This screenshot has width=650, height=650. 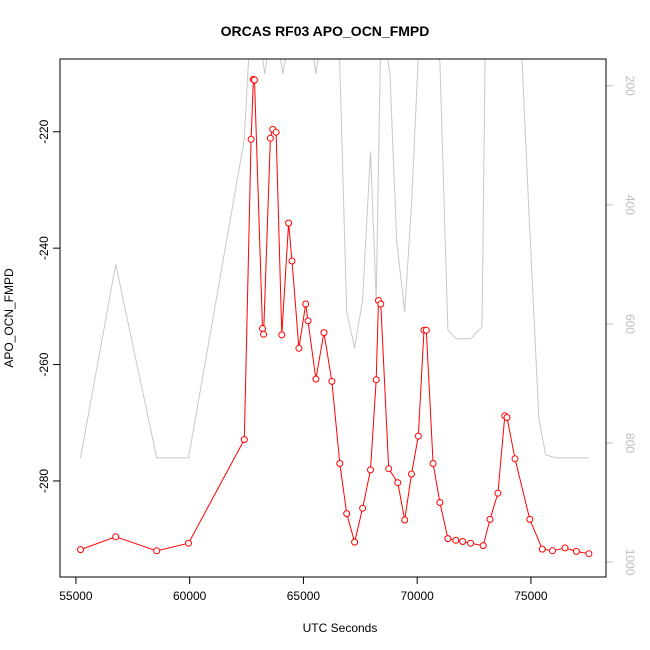 I want to click on y-tick-label: -240, so click(x=44, y=248).